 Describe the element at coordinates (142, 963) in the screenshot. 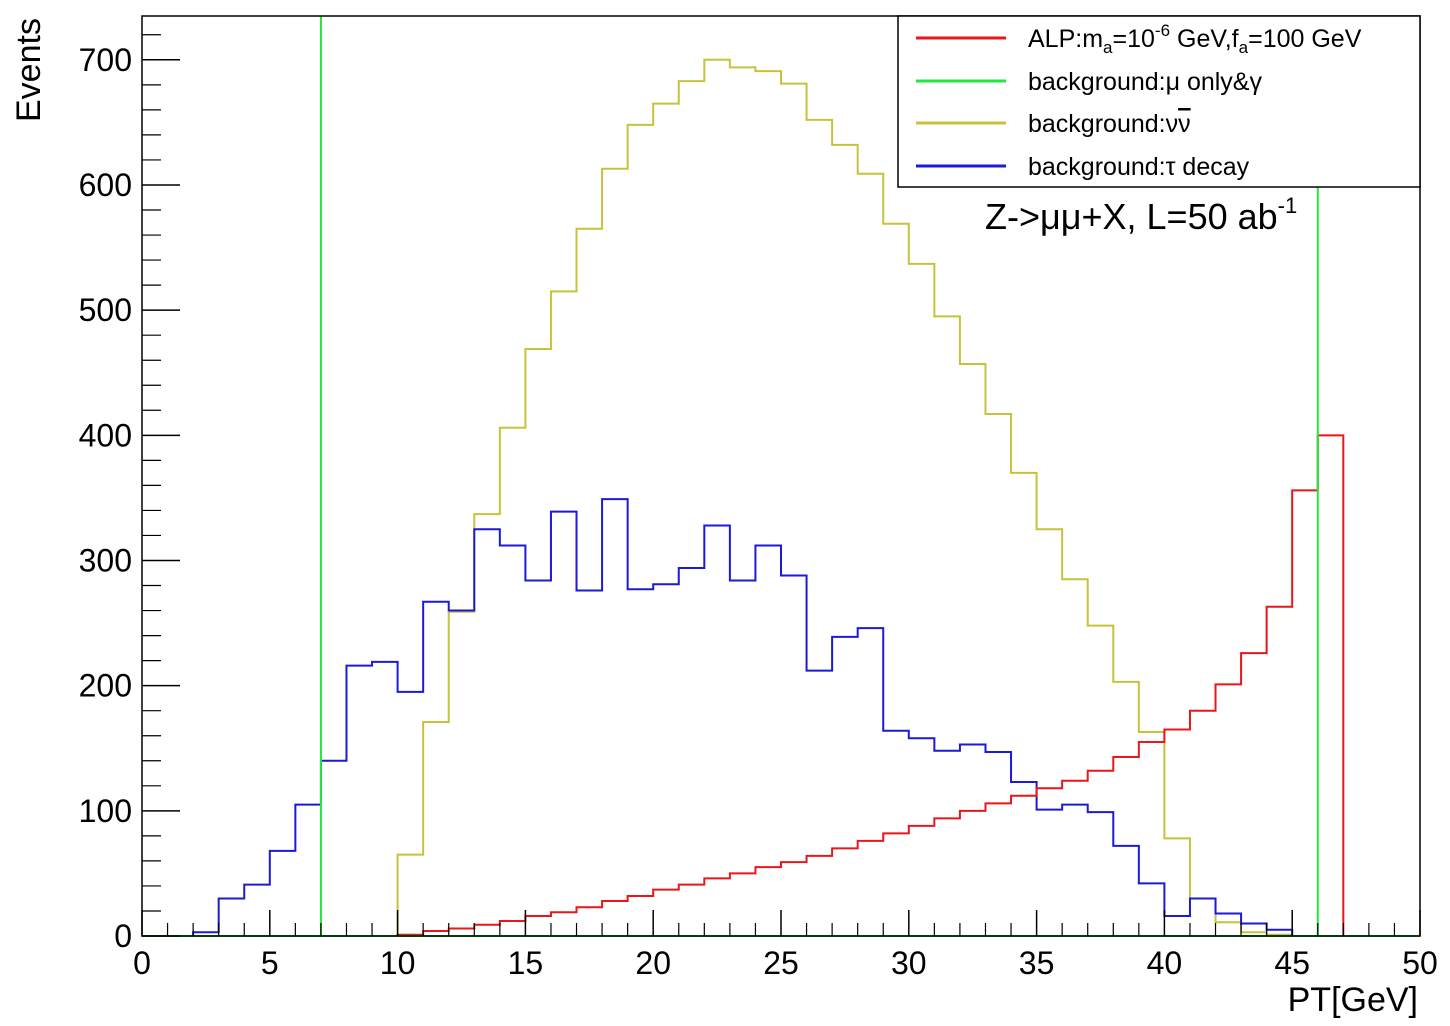

I see `x-tick-label: 0` at that location.